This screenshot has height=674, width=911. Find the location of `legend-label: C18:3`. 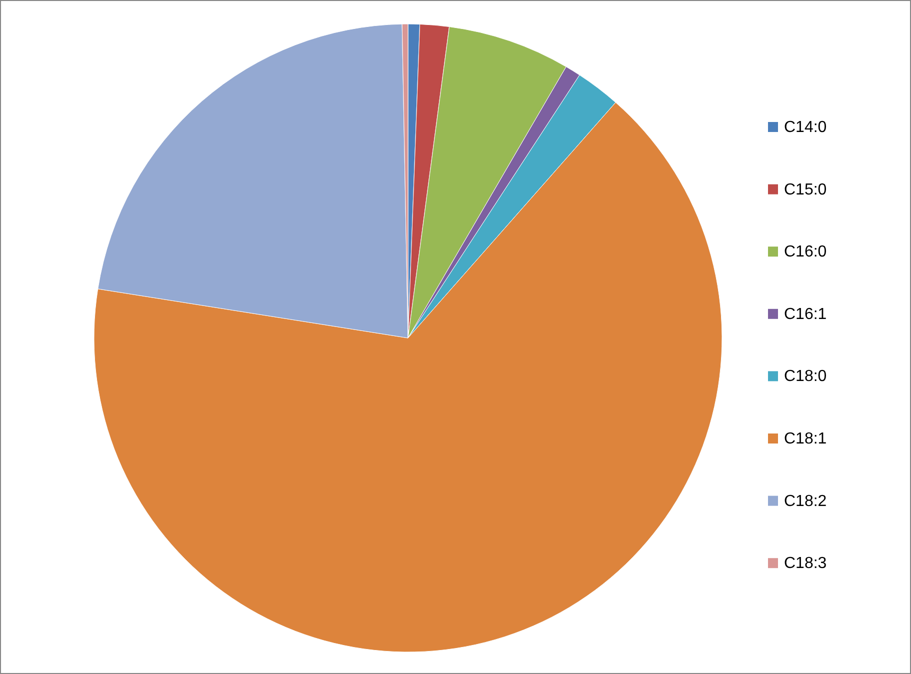

legend-label: C18:3 is located at coordinates (805, 563).